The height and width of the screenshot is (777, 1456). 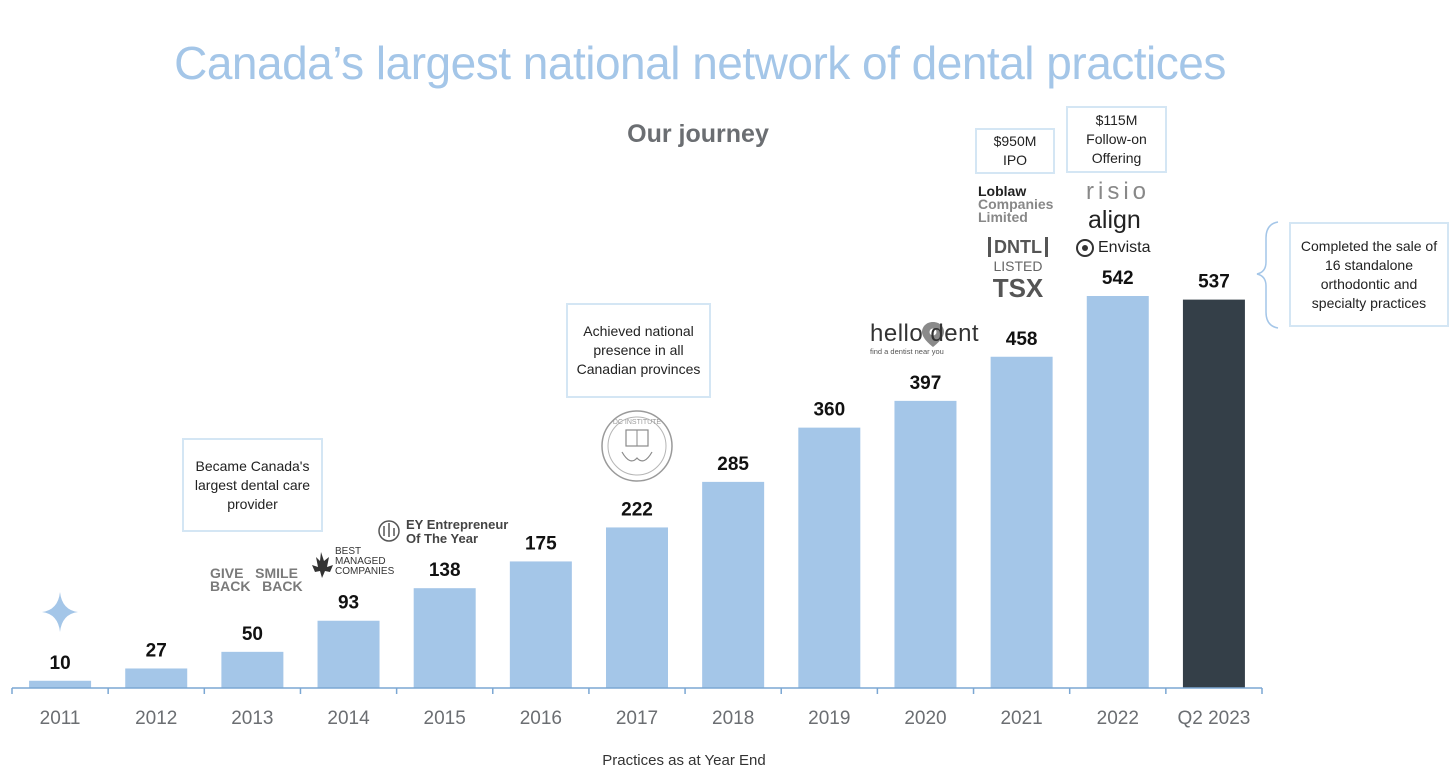 I want to click on hellodent-logo: hello dent find a dentist near you, so click(x=924, y=338).